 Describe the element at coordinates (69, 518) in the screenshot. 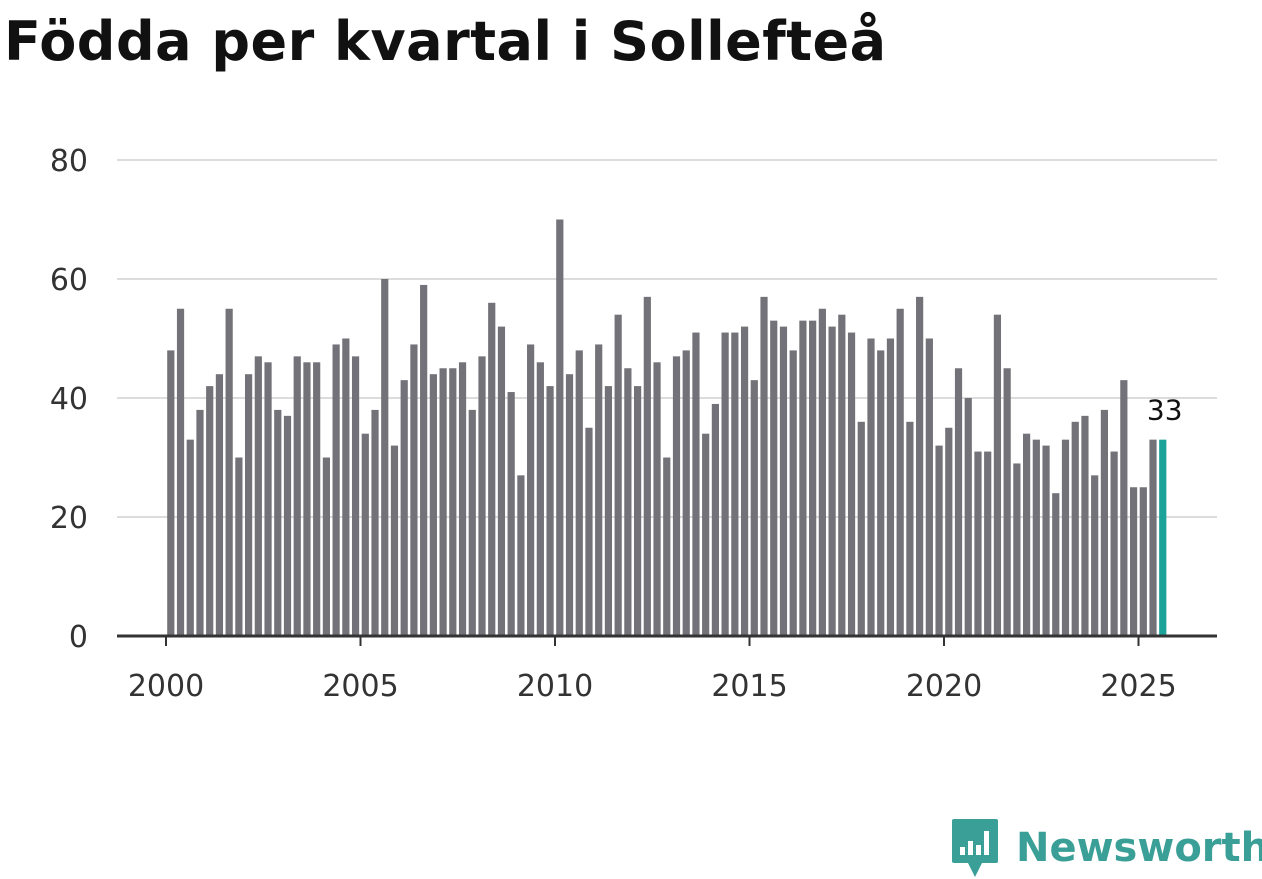

I see `y-tick-label: 20` at that location.